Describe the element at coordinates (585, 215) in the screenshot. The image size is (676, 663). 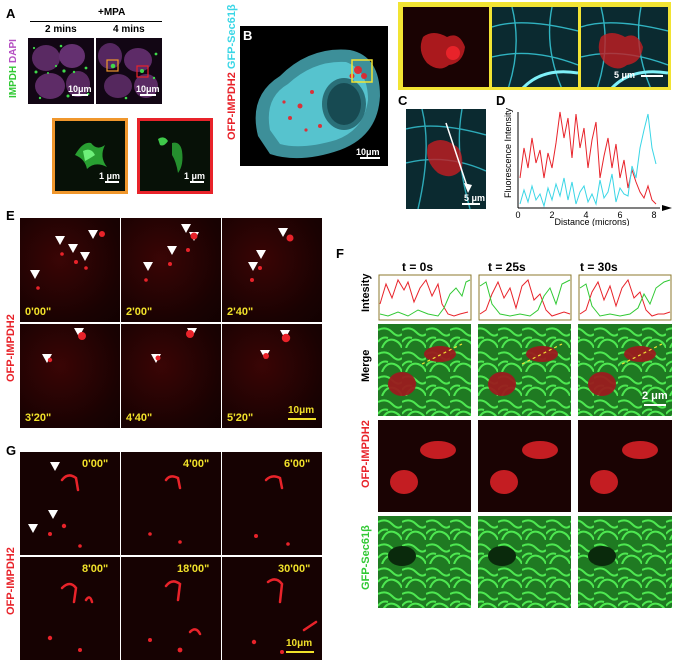
I see `xtick-4: 4` at that location.